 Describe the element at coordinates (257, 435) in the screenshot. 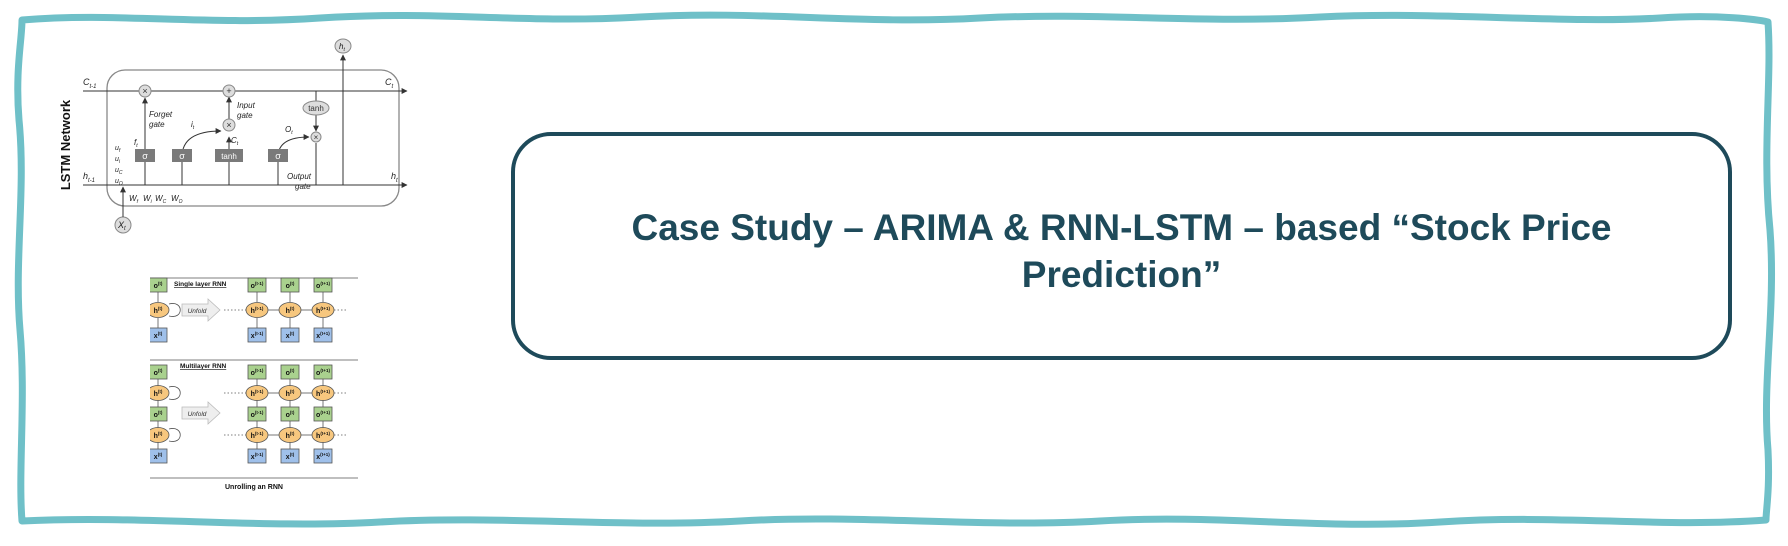

I see `multi-h1-0-label: h(t-1)` at that location.